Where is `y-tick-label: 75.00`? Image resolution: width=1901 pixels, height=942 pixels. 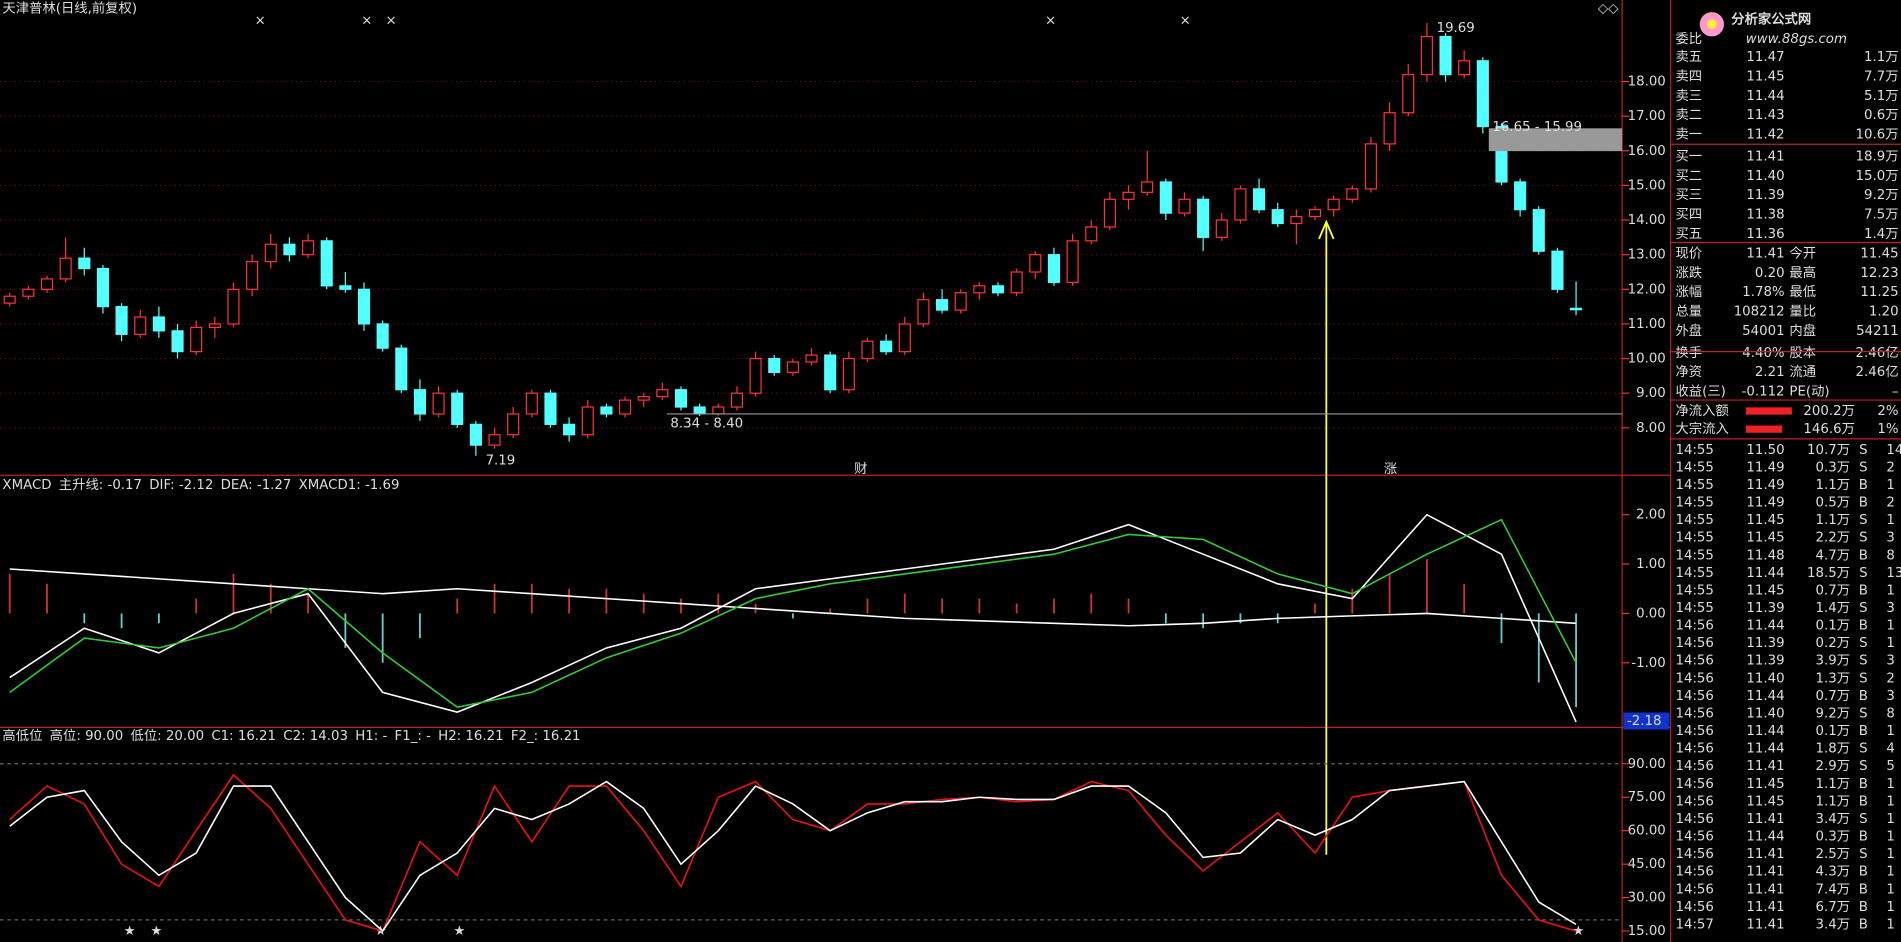
y-tick-label: 75.00 is located at coordinates (1647, 797).